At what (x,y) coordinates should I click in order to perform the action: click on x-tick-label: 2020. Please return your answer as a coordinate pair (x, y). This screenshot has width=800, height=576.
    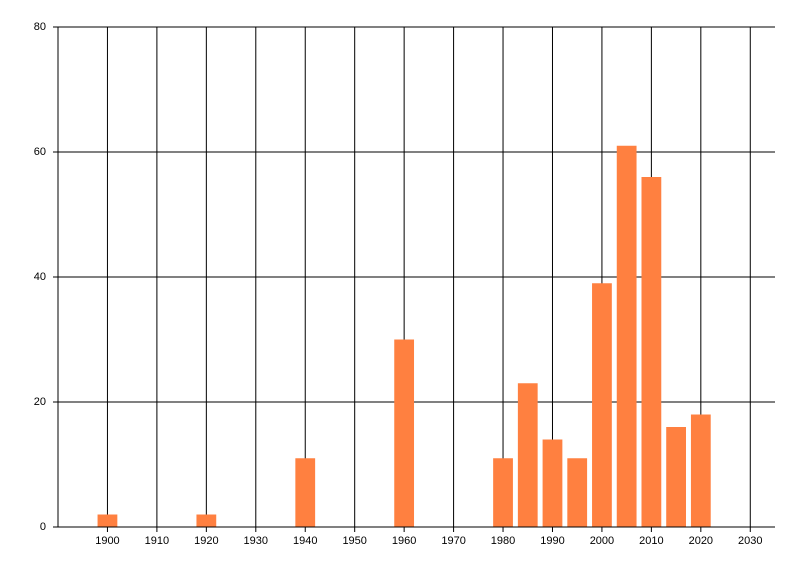
    Looking at the image, I should click on (701, 541).